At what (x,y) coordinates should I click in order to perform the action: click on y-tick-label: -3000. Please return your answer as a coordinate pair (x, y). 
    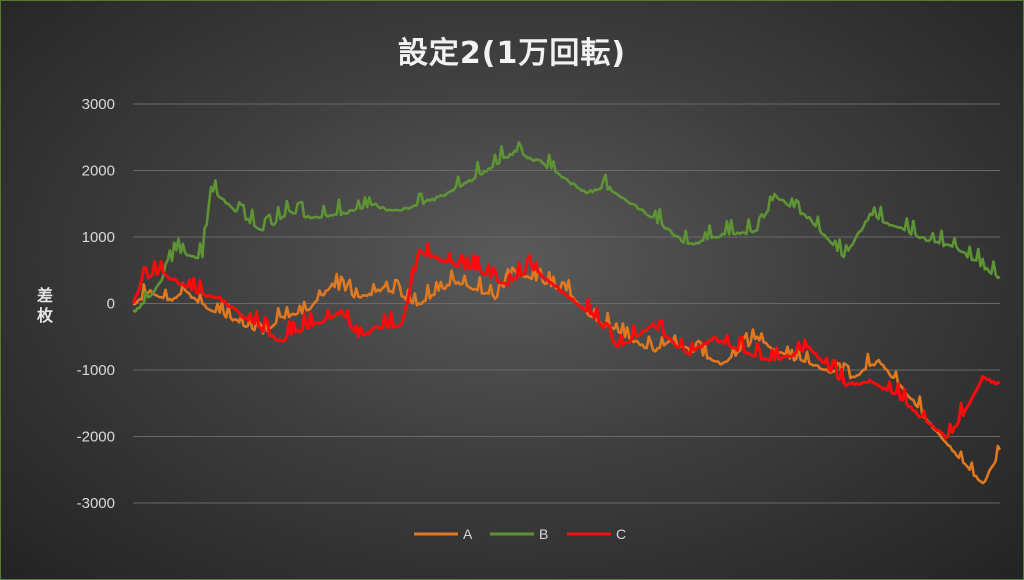
    Looking at the image, I should click on (96, 503).